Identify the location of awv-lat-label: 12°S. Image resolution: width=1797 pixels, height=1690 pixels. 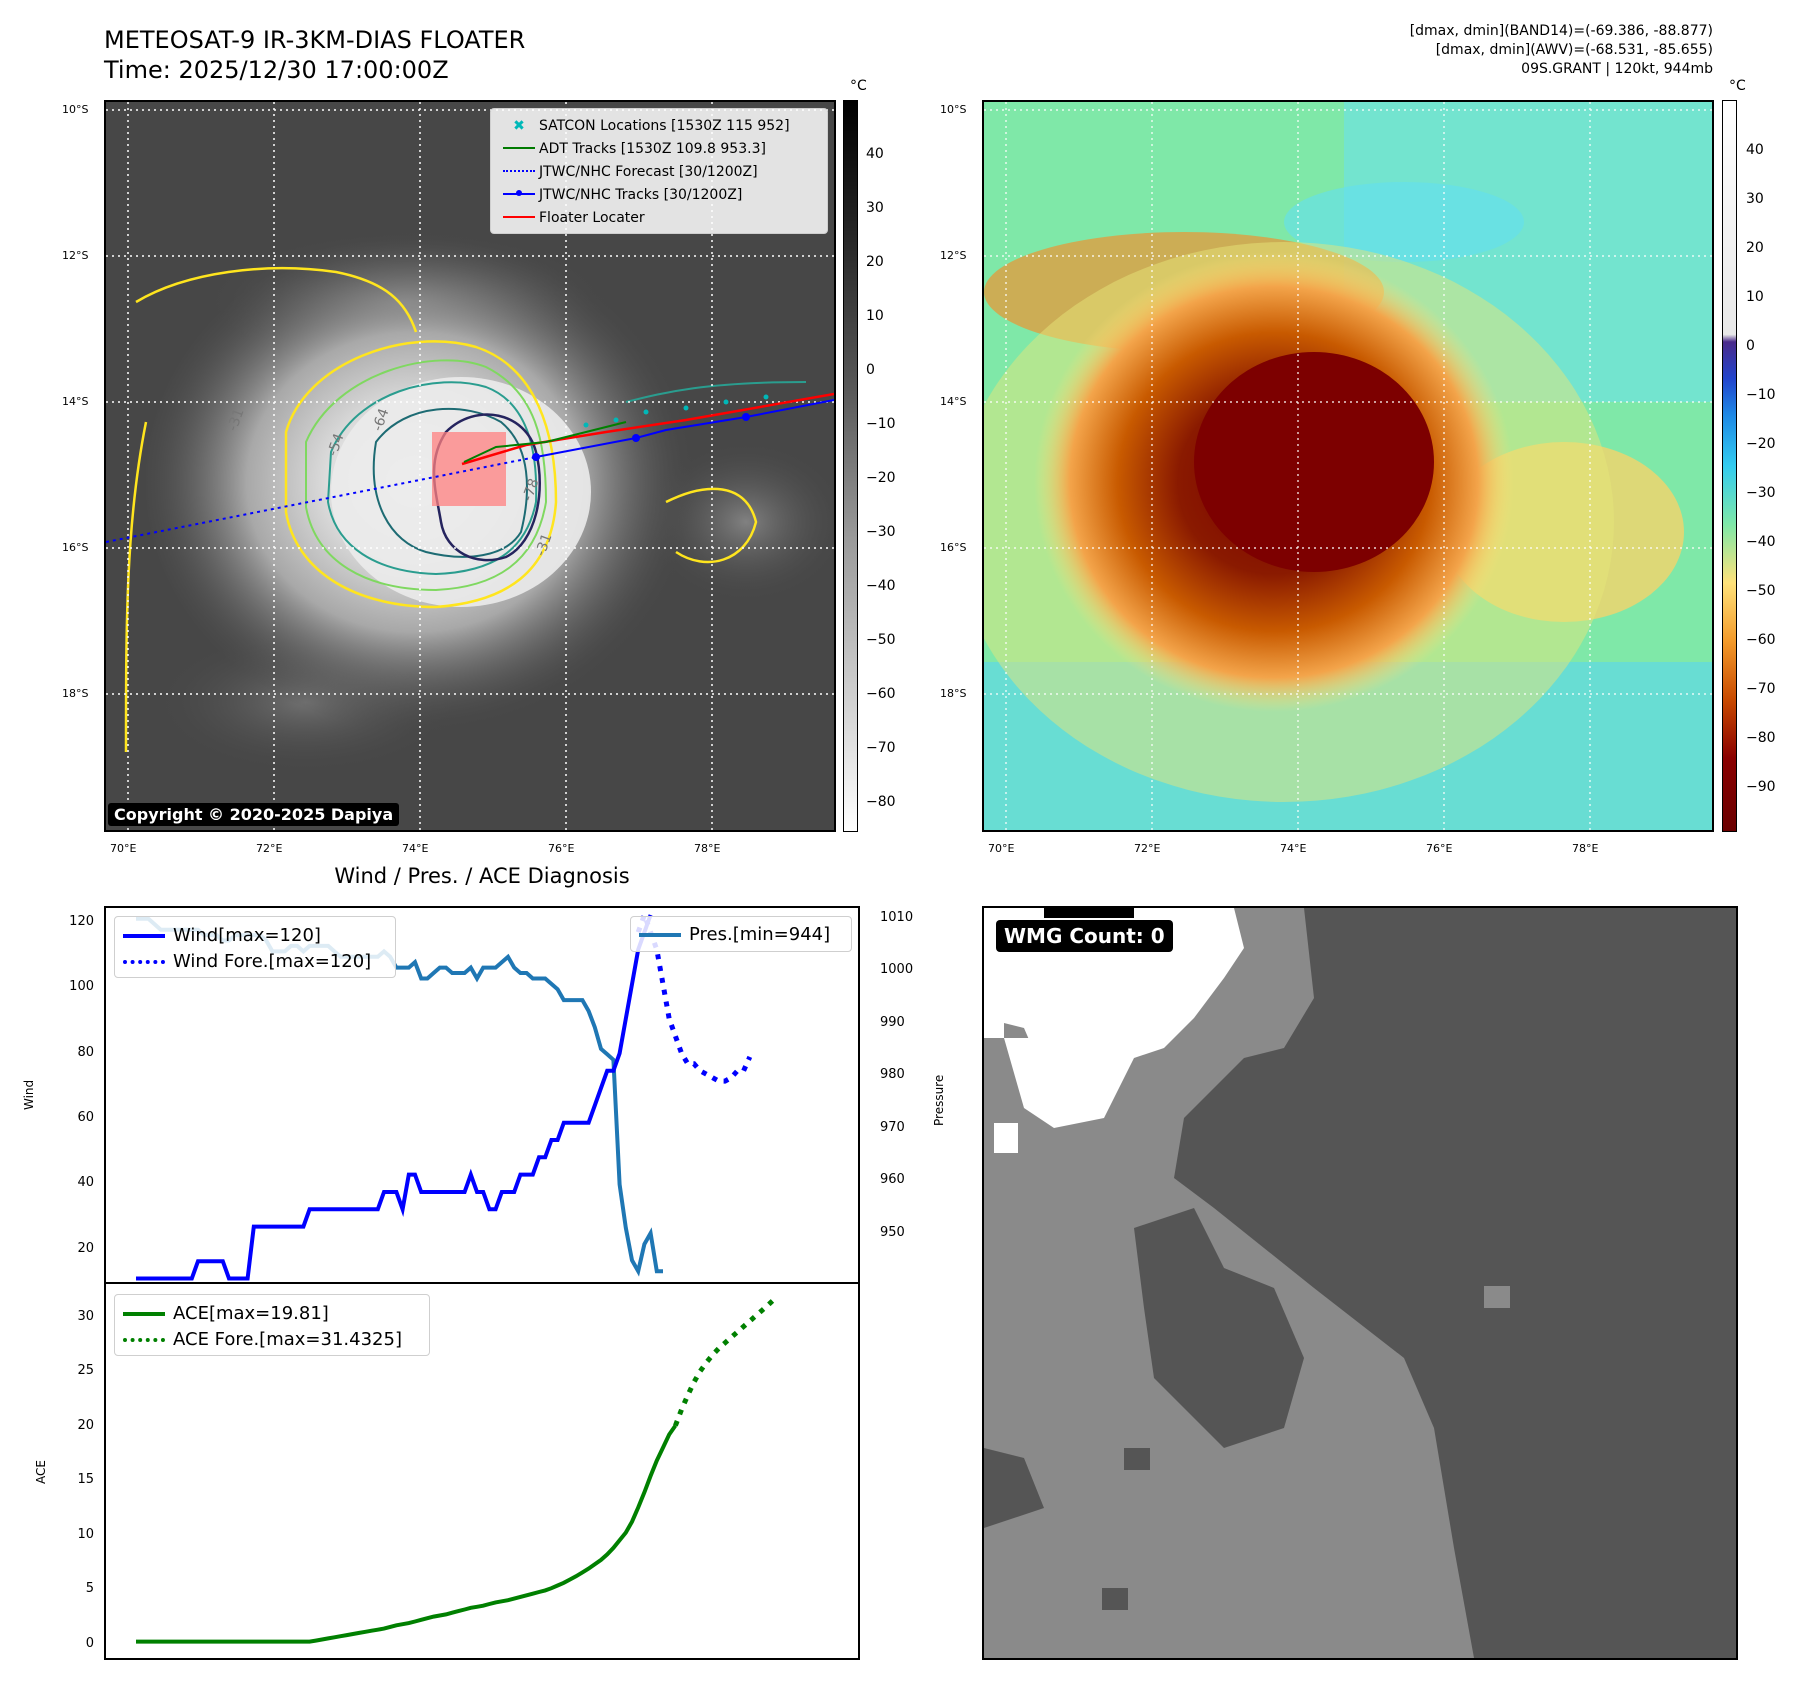
(953, 255).